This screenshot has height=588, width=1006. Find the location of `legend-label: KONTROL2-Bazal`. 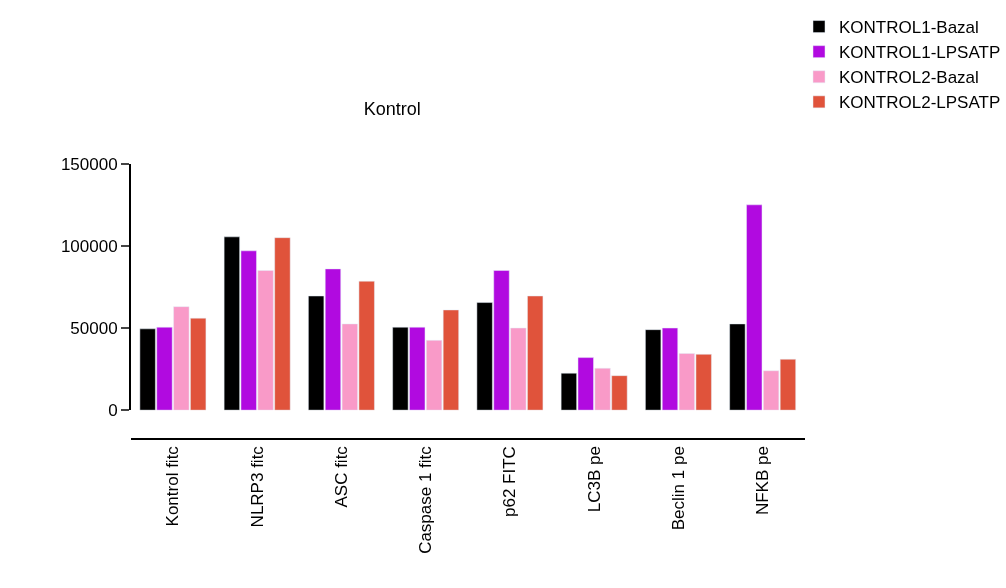

legend-label: KONTROL2-Bazal is located at coordinates (909, 78).